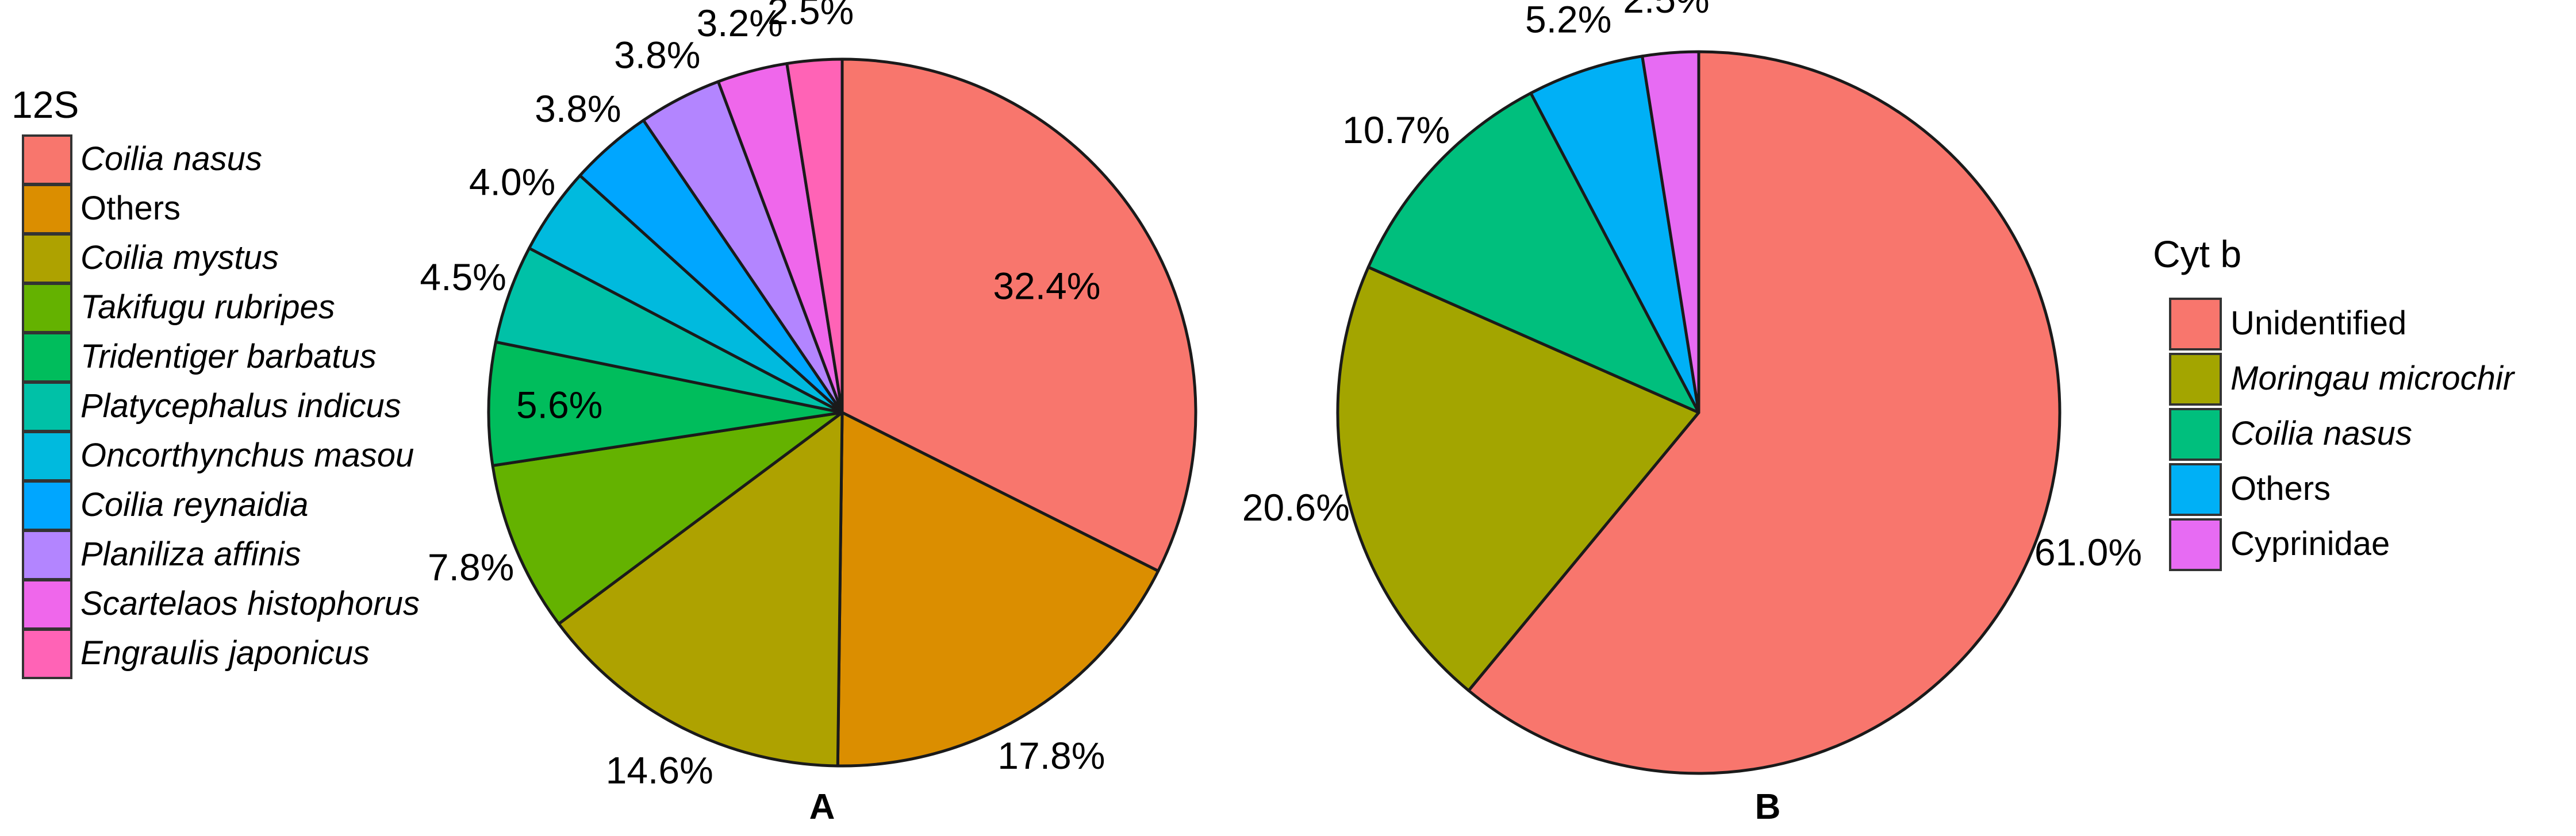 The width and height of the screenshot is (2576, 836). I want to click on legend-label-coilia-reynaidia: Coilia reynaidia, so click(194, 504).